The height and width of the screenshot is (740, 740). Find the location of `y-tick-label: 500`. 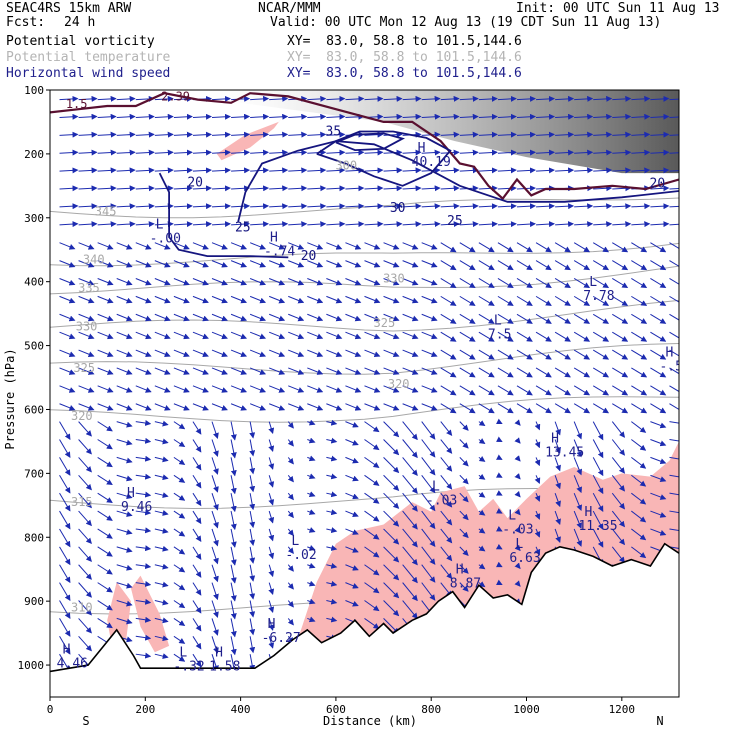

y-tick-label: 500 is located at coordinates (34, 346).